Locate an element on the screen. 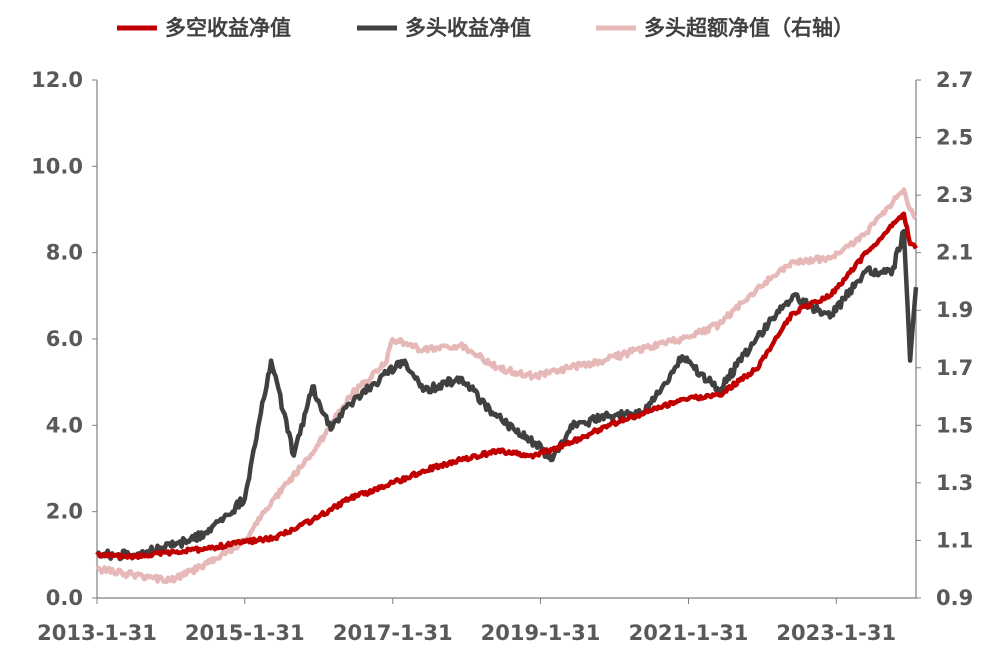  legend-label-1: 多空收益净值 is located at coordinates (228, 28).